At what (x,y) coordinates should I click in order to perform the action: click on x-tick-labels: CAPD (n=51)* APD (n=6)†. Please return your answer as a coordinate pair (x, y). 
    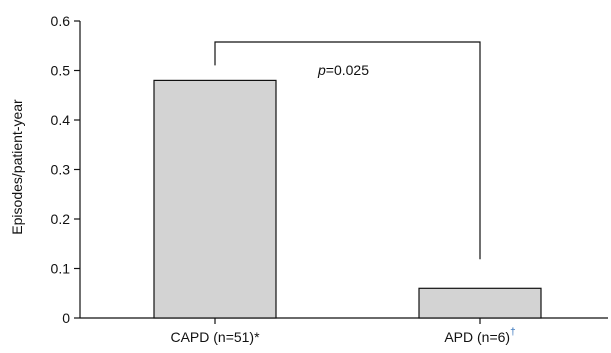
    Looking at the image, I should click on (342, 336).